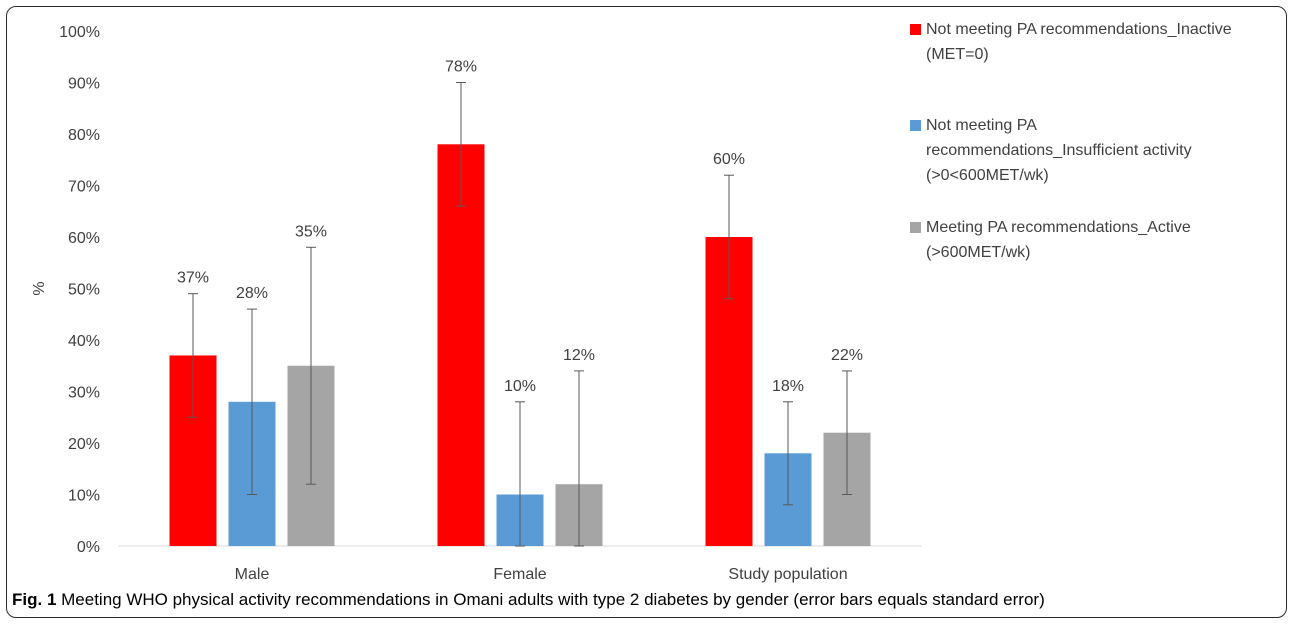  Describe the element at coordinates (79, 32) in the screenshot. I see `y-tick-label: 100%` at that location.